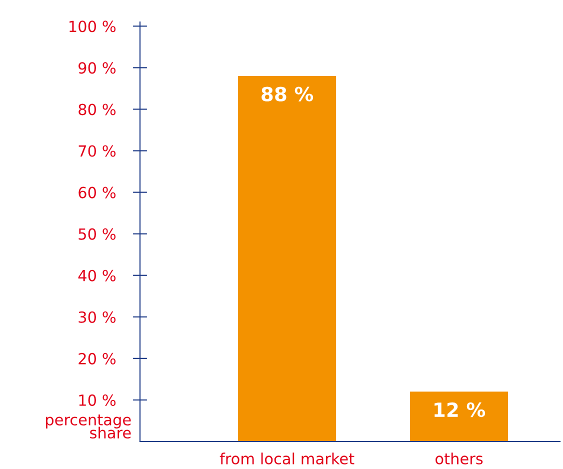  Describe the element at coordinates (97, 68) in the screenshot. I see `y-tick-label: 90 %` at that location.